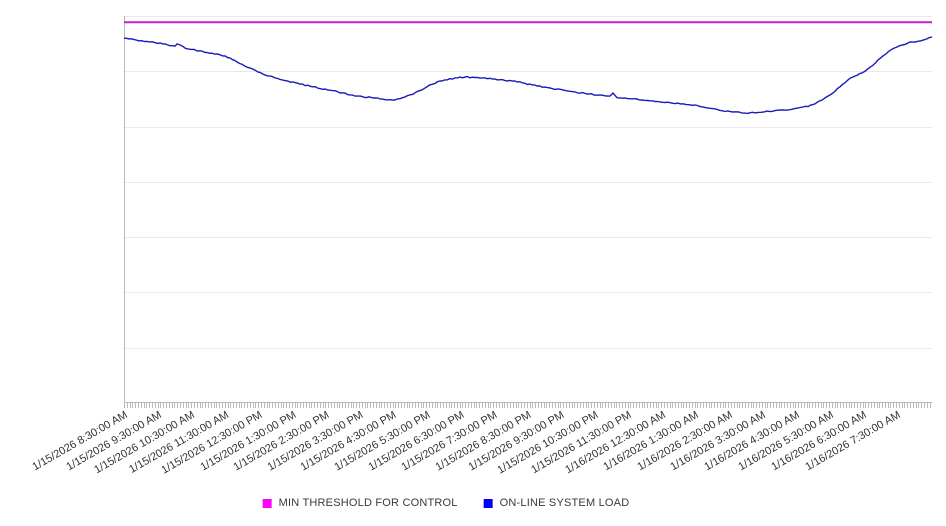 Image resolution: width=946 pixels, height=526 pixels. I want to click on legend-label-system-load: ON-LINE SYSTEM LOAD, so click(564, 503).